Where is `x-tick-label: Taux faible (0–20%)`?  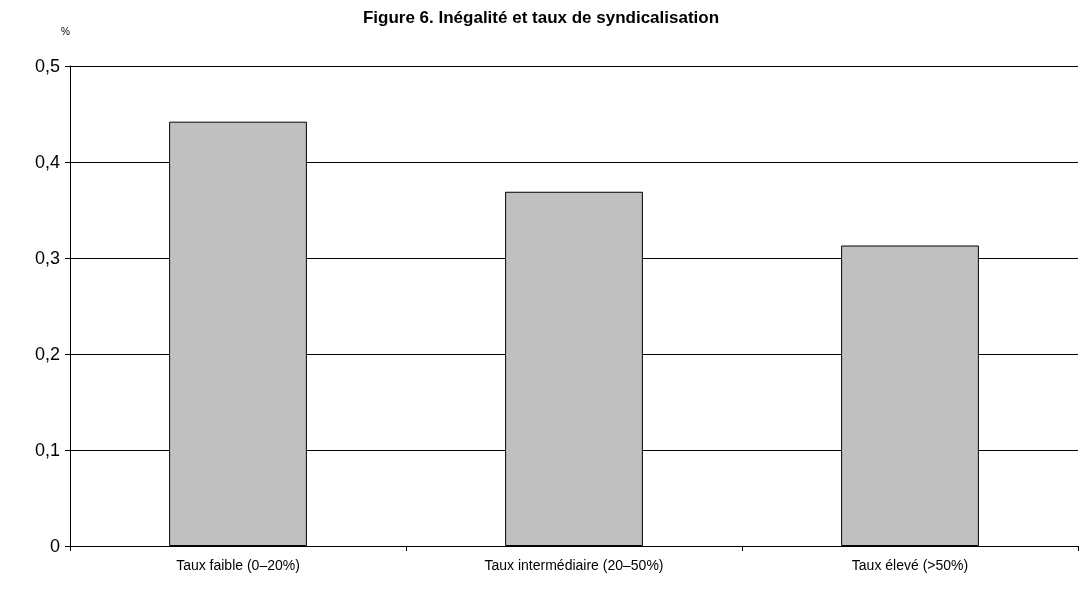 x-tick-label: Taux faible (0–20%) is located at coordinates (238, 565).